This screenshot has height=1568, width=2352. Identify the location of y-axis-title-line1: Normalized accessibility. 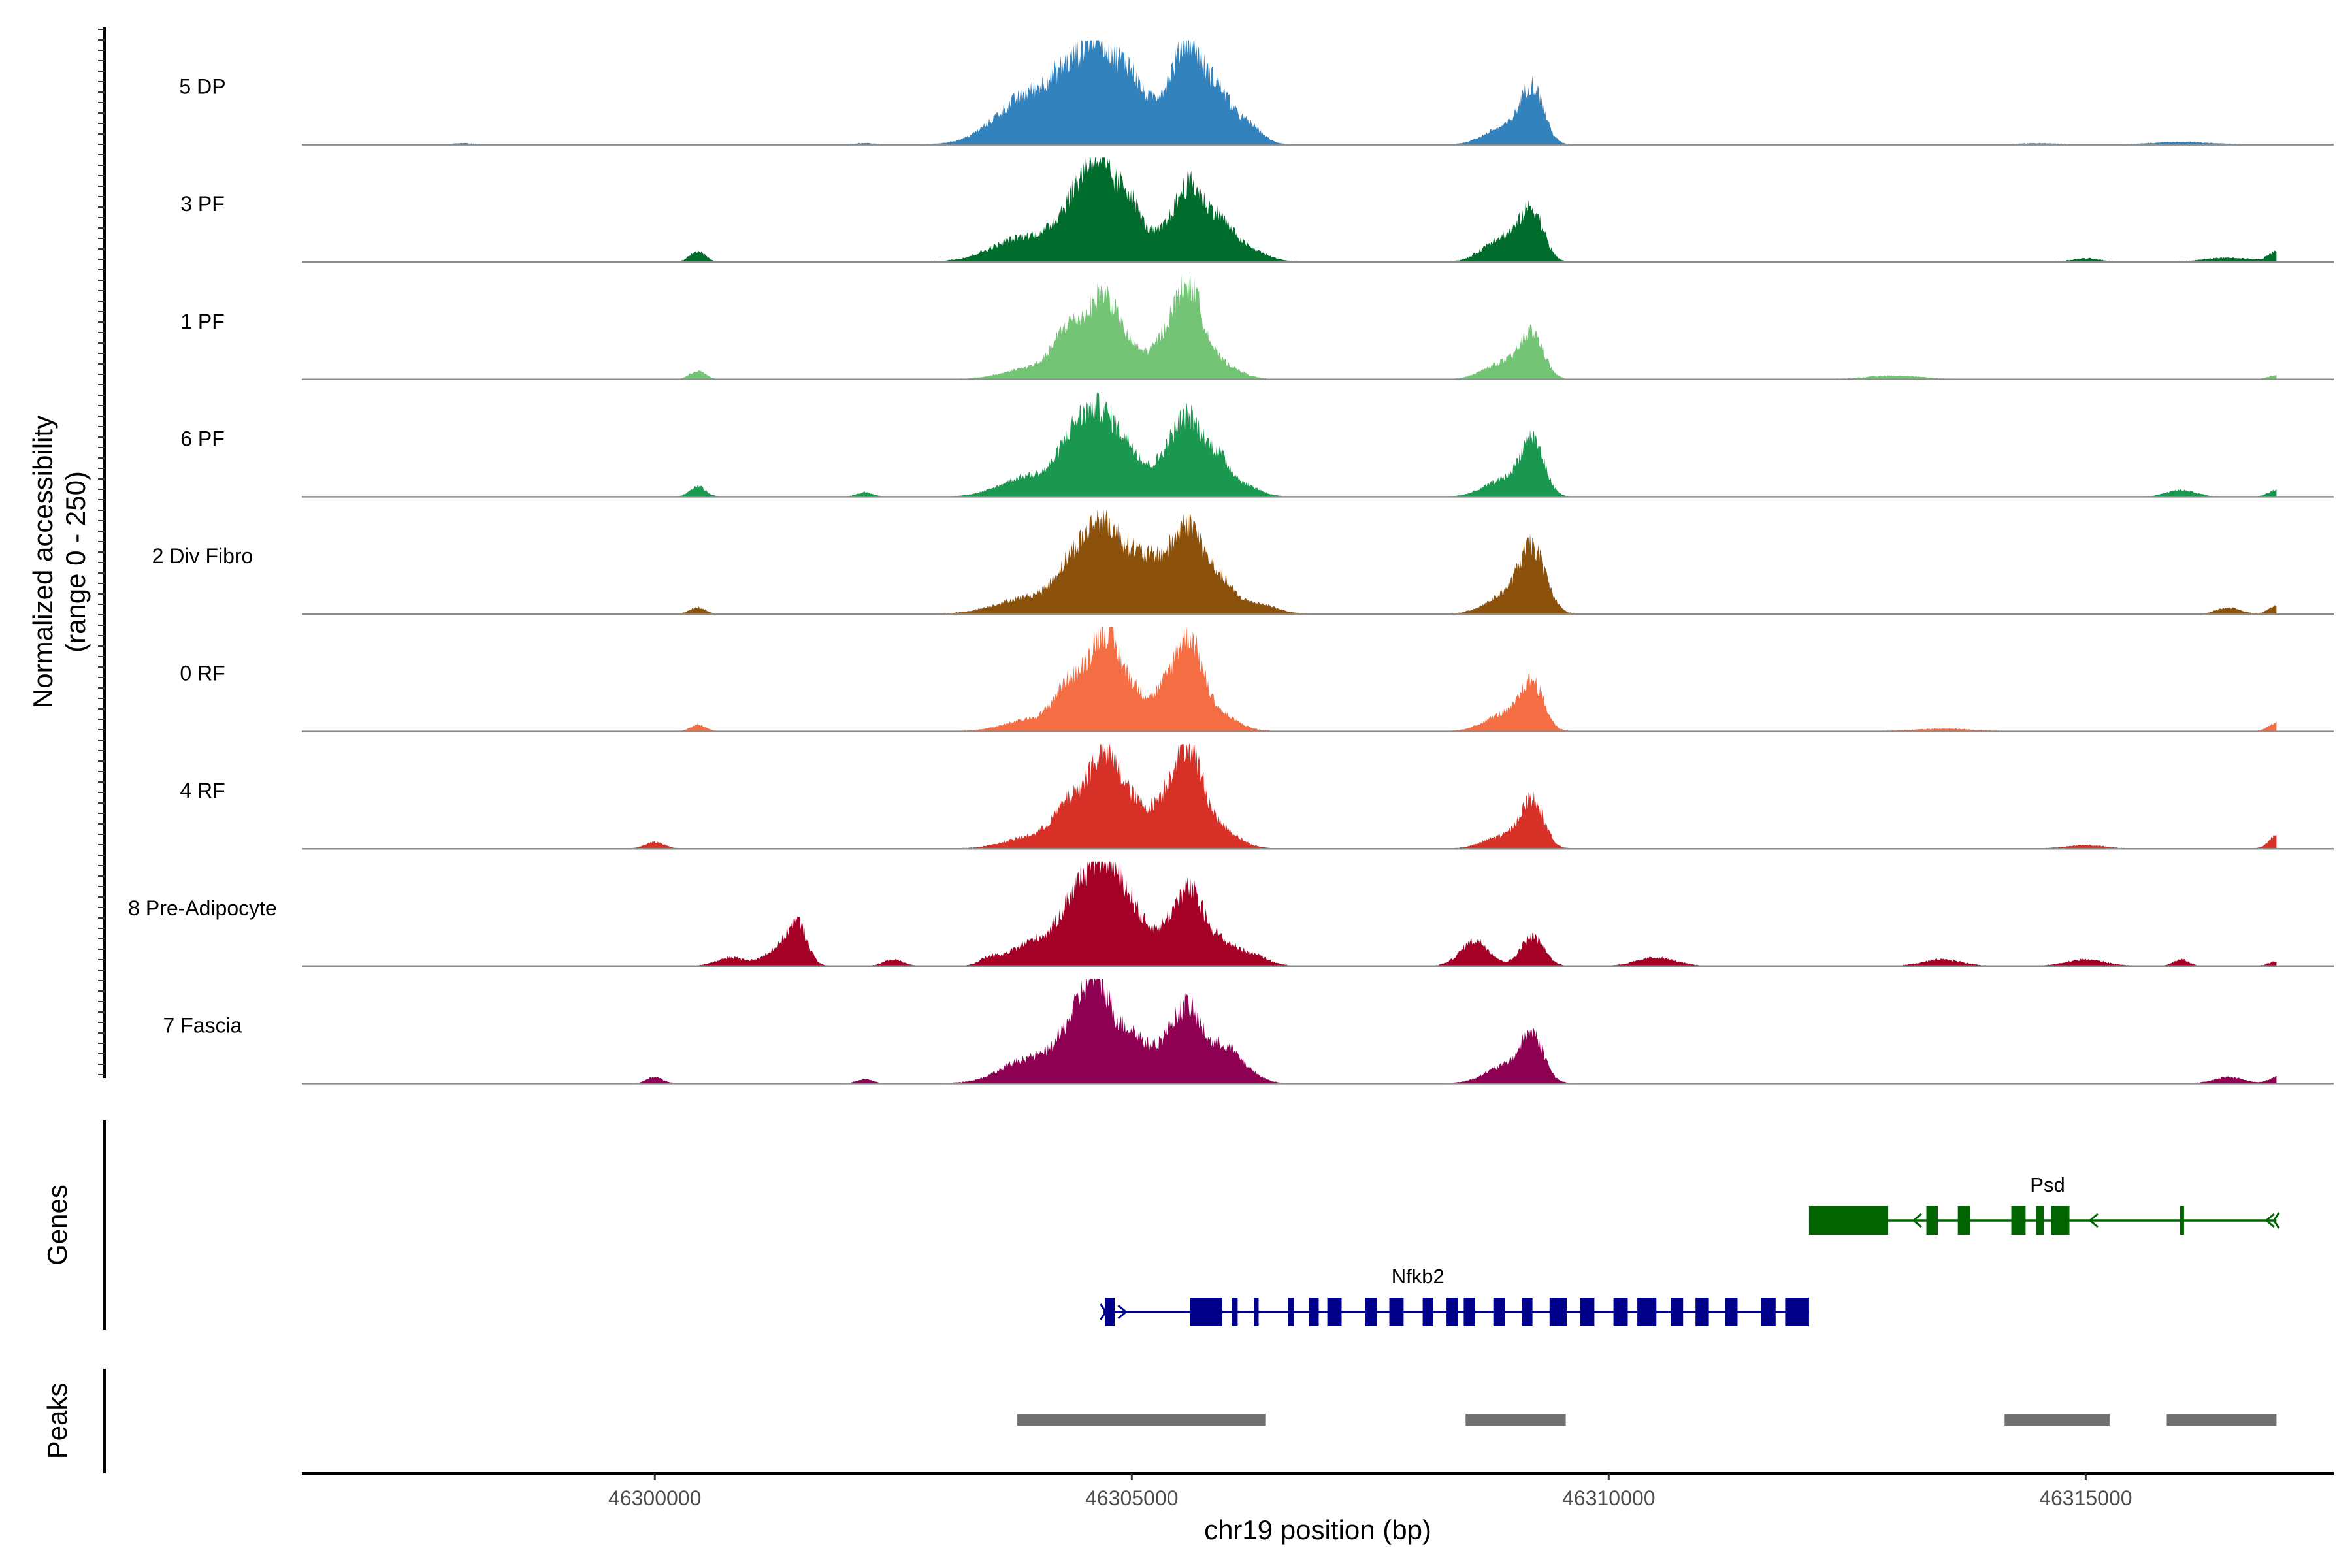
(42, 562).